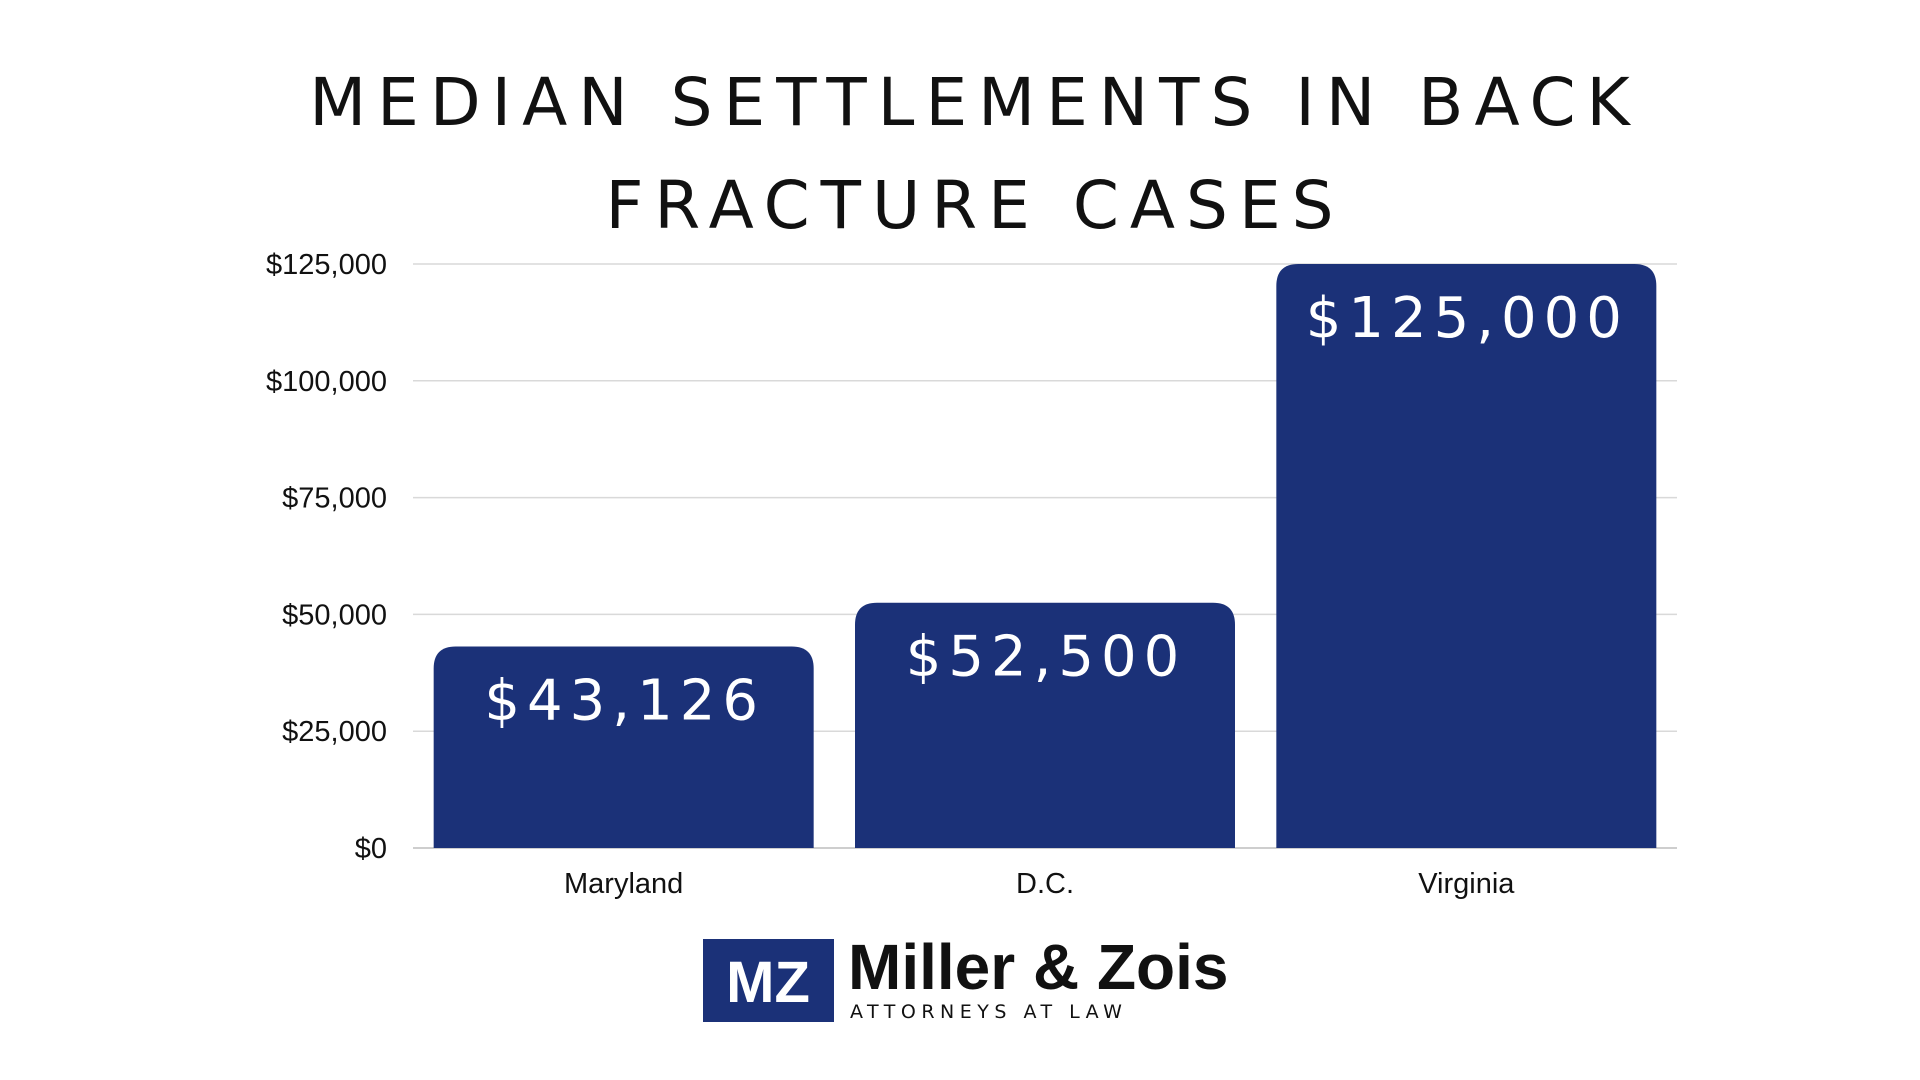 The image size is (1920, 1080). I want to click on logo-mark-text: MZ, so click(768, 982).